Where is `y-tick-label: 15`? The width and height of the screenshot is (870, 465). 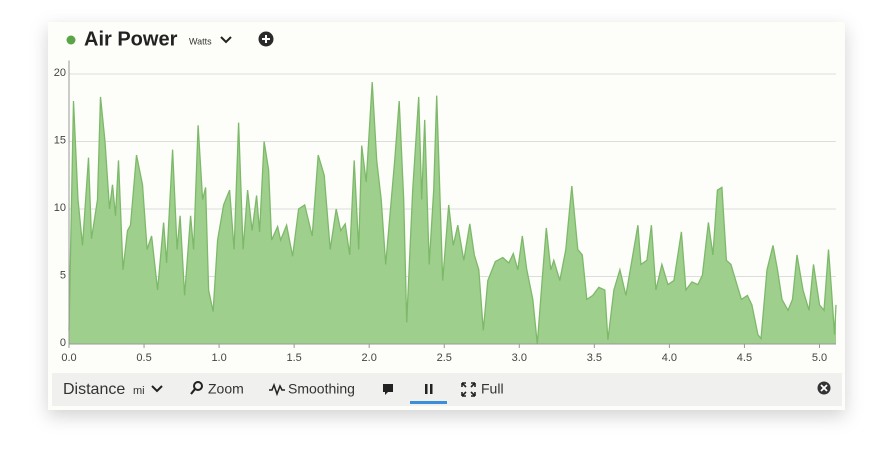 y-tick-label: 15 is located at coordinates (60, 140).